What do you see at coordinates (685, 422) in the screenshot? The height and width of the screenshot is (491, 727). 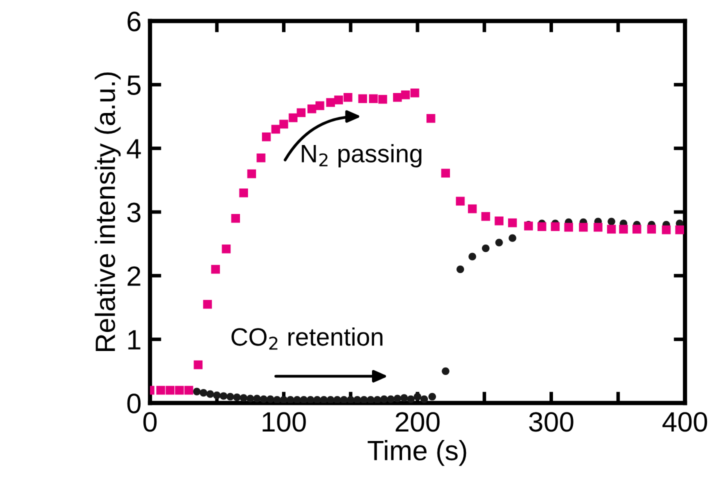 I see `x-tick-label: 400` at bounding box center [685, 422].